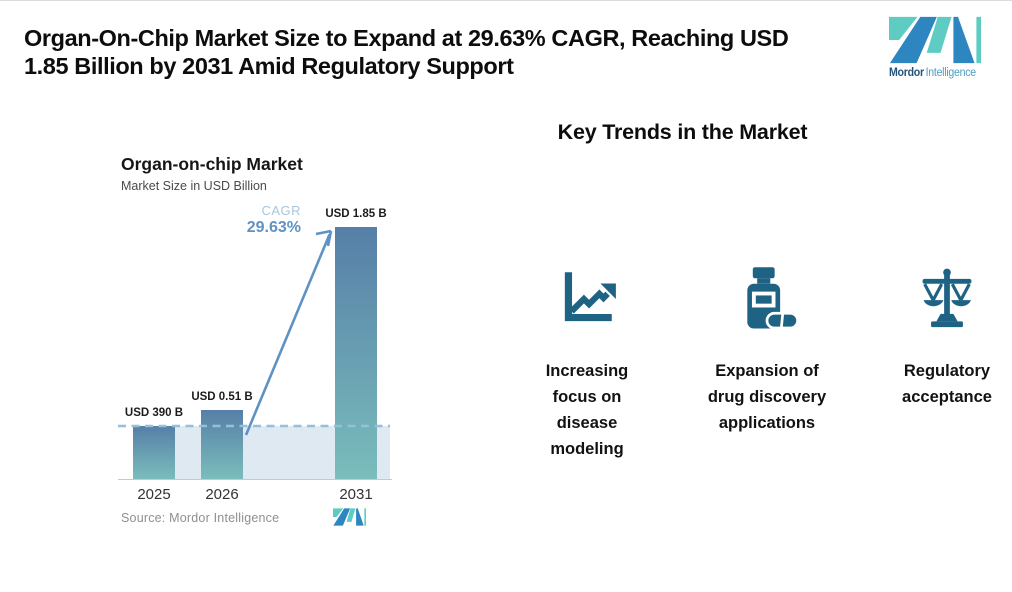 This screenshot has height=592, width=1012. What do you see at coordinates (587, 299) in the screenshot?
I see `line-chart-increase-icon` at bounding box center [587, 299].